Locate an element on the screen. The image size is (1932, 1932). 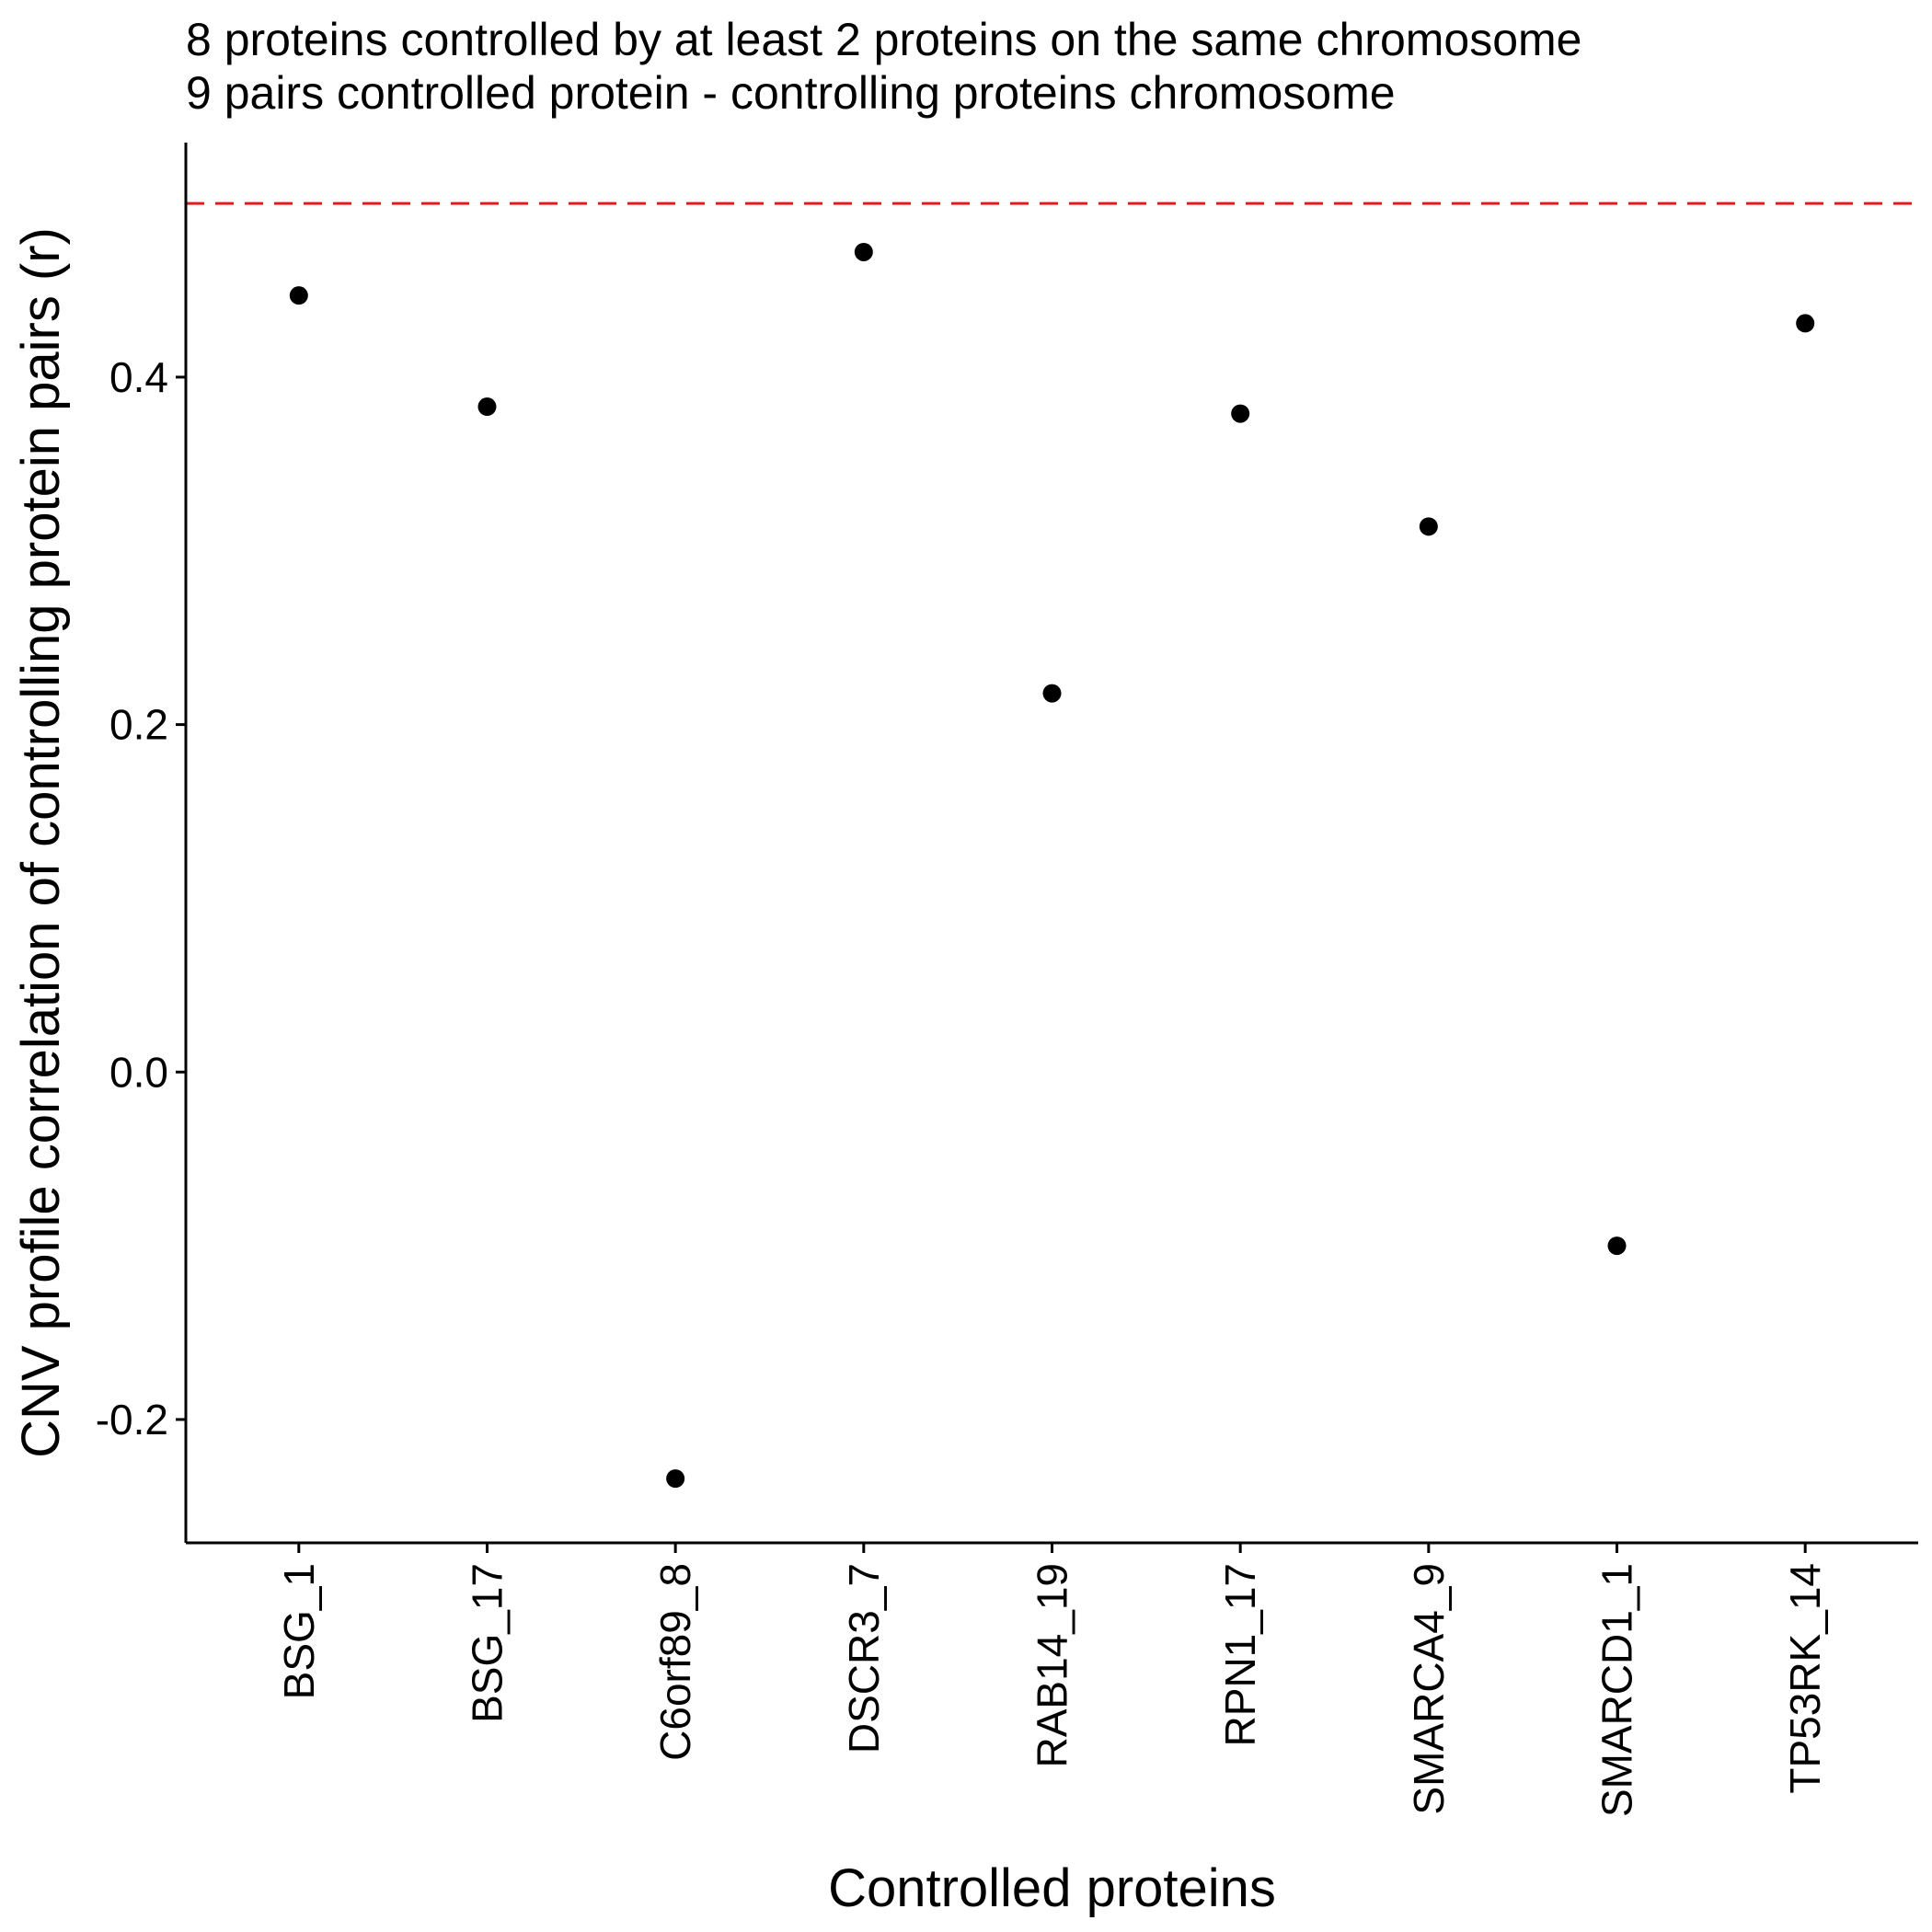
x-tick-label: SMARCA4_9 is located at coordinates (1429, 1689).